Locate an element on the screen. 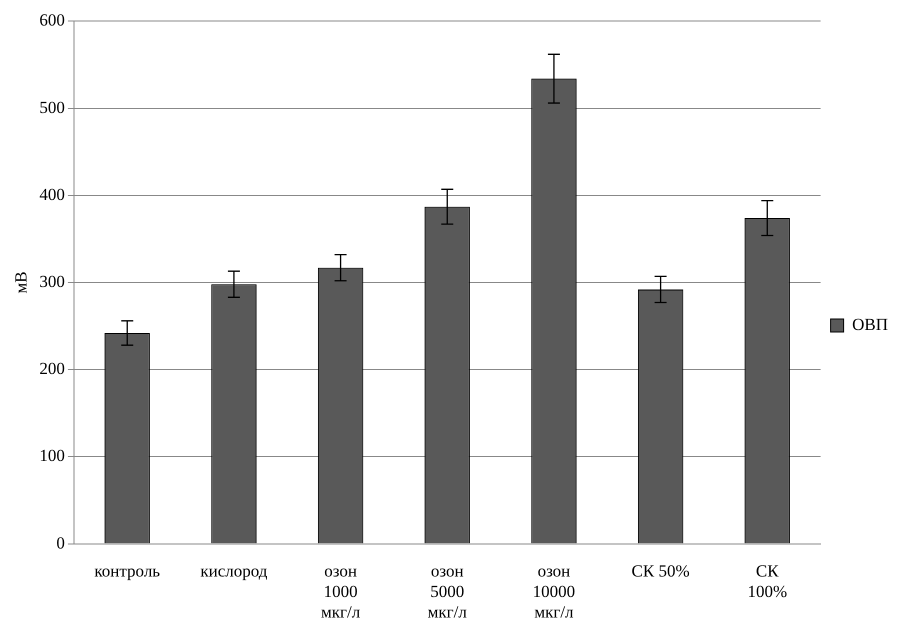 The height and width of the screenshot is (644, 919). y-tick-label: 600 is located at coordinates (52, 20).